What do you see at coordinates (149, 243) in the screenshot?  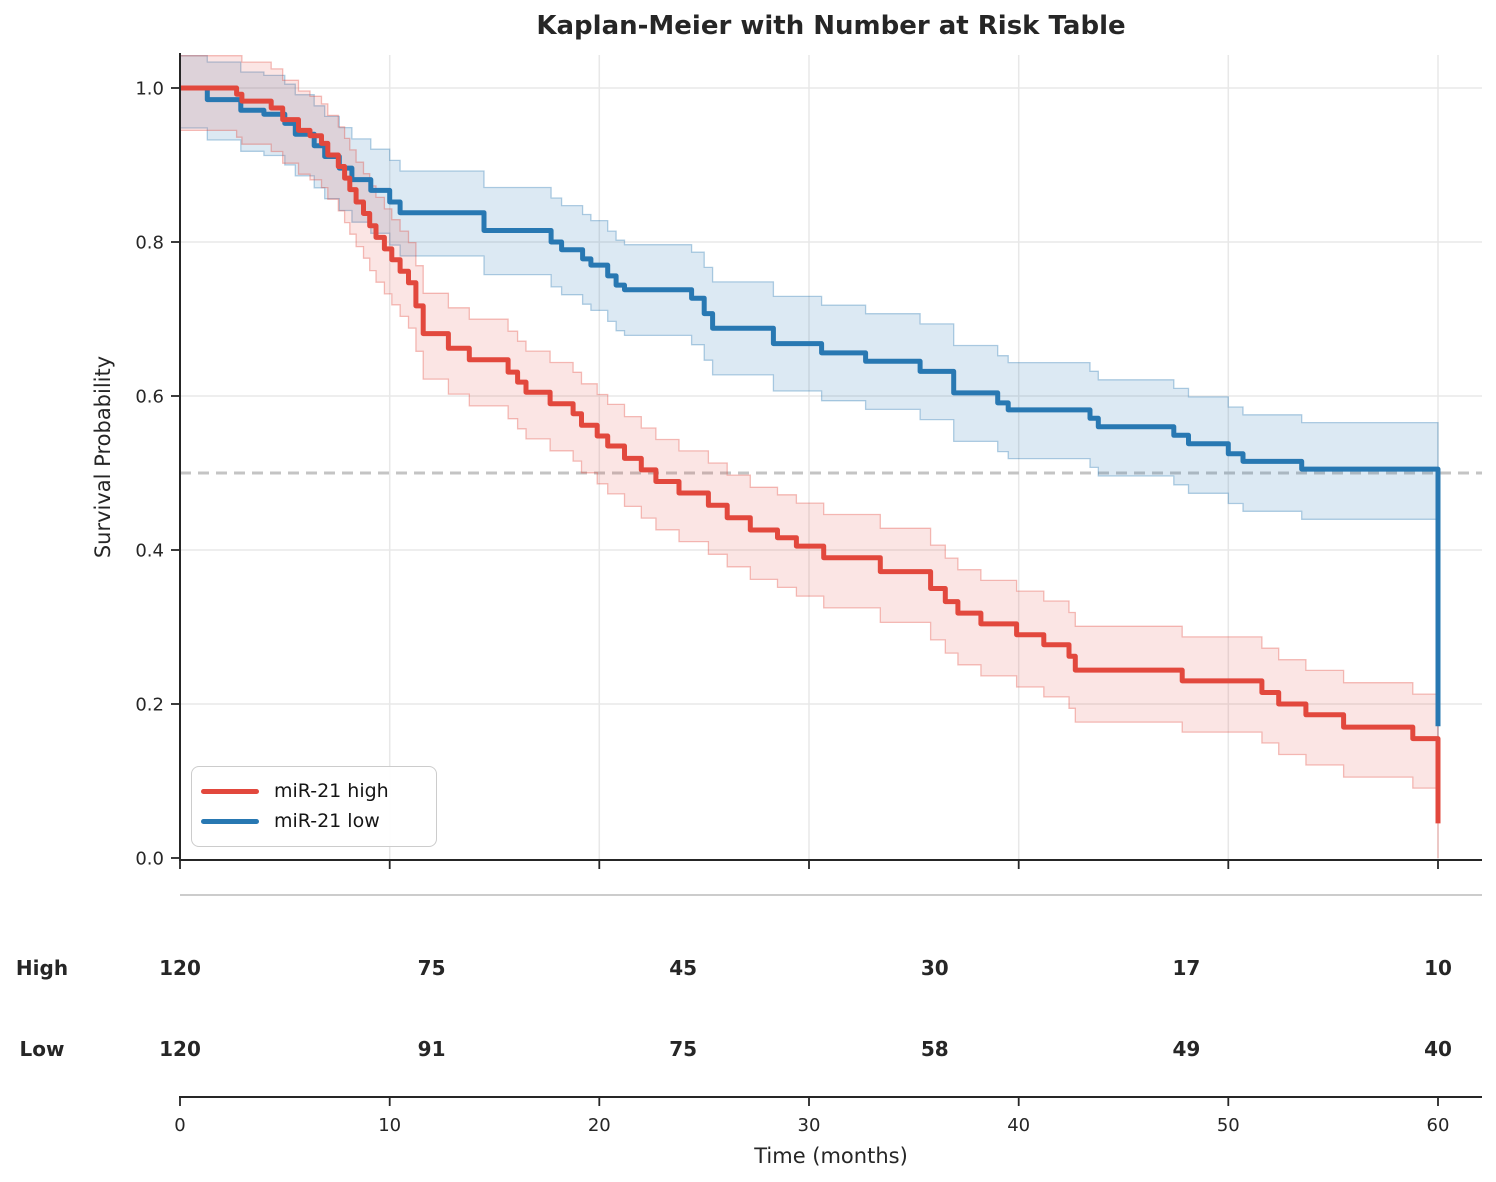 I see `y-tick-label: 0.8` at bounding box center [149, 243].